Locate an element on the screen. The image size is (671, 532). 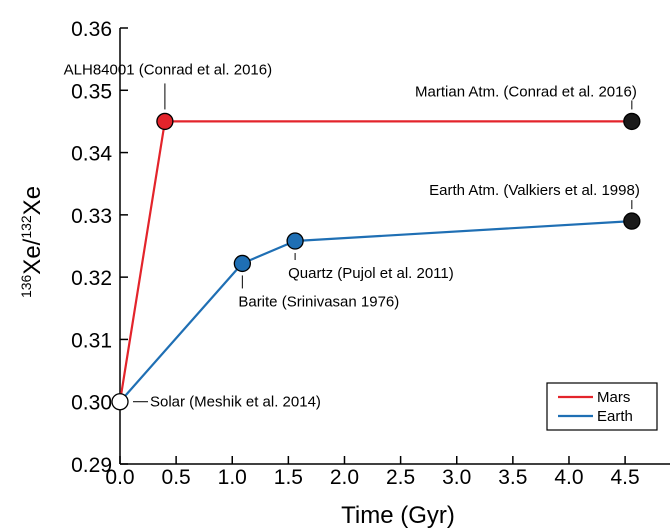
y-axis-title-base2: Xe is located at coordinates (32, 200).